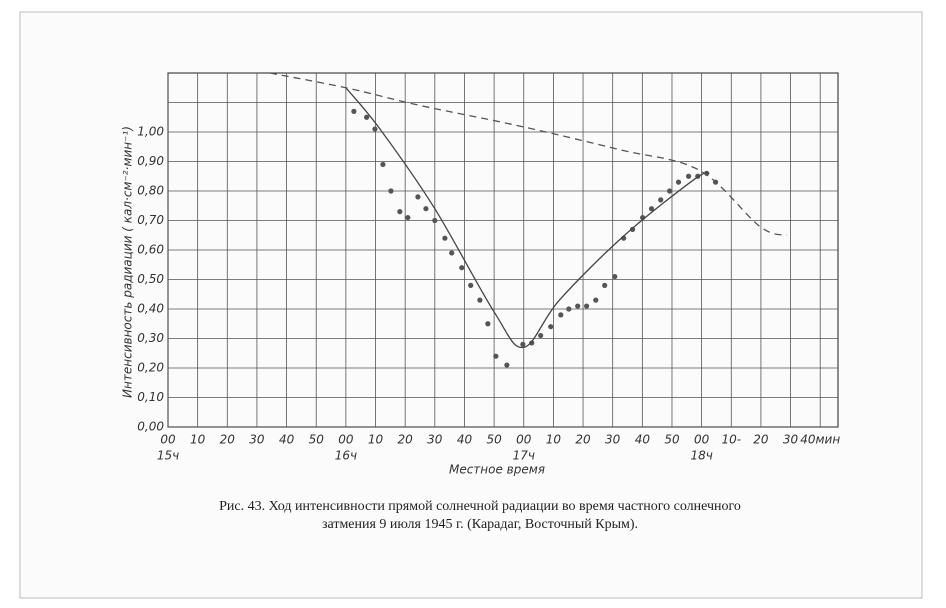 This screenshot has width=946, height=608. I want to click on x-tick-label: 40мин, so click(820, 440).